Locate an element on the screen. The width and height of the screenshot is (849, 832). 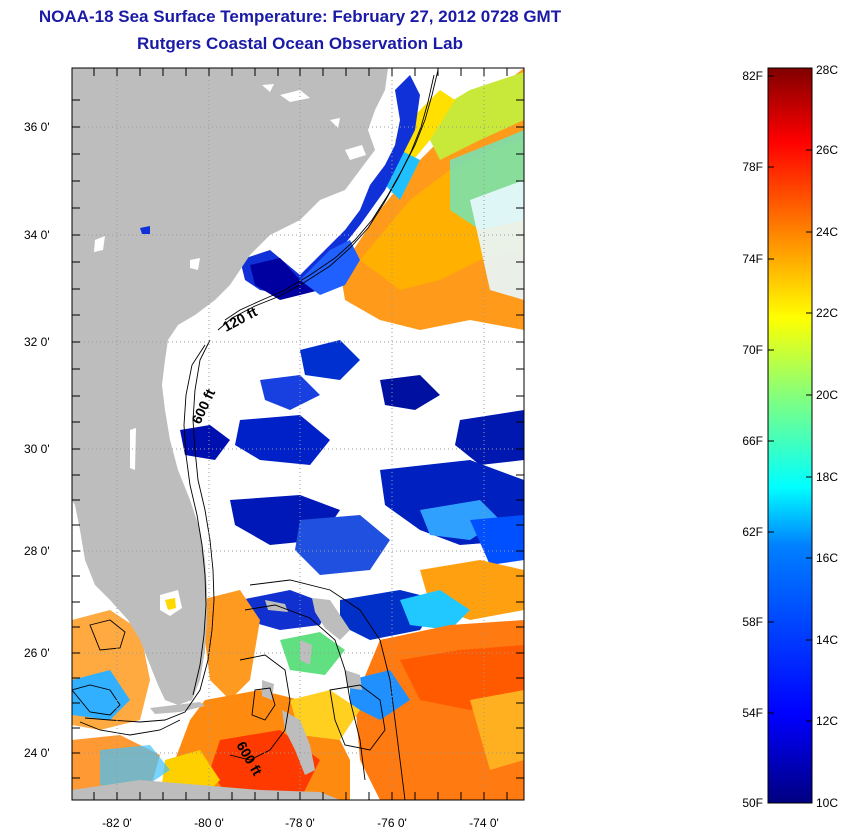
lat-label: 36 0' is located at coordinates (37, 127).